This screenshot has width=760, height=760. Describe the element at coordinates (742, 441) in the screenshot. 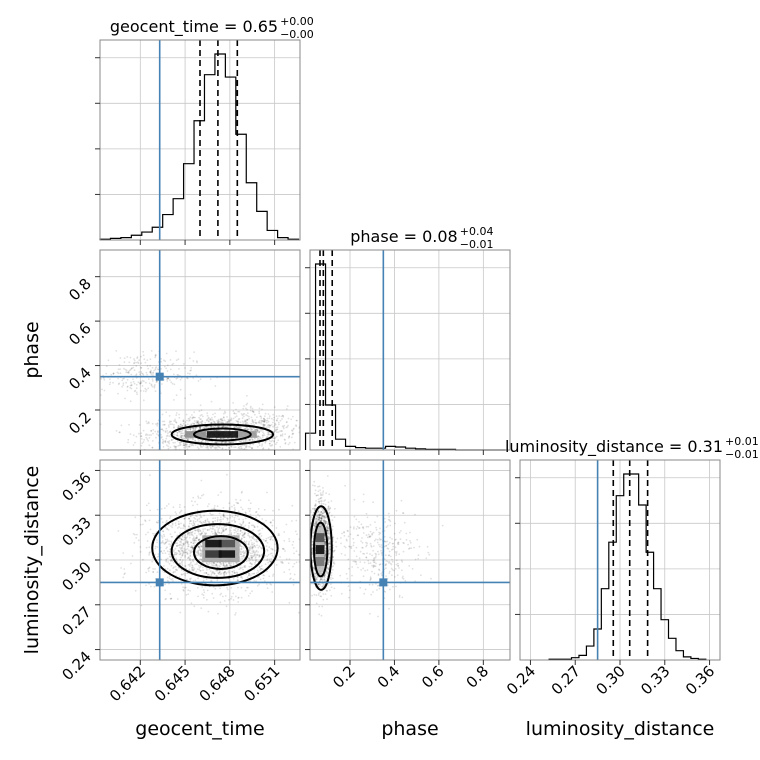

I see `panel-title-sup-luminosity_distance: +0.01` at that location.